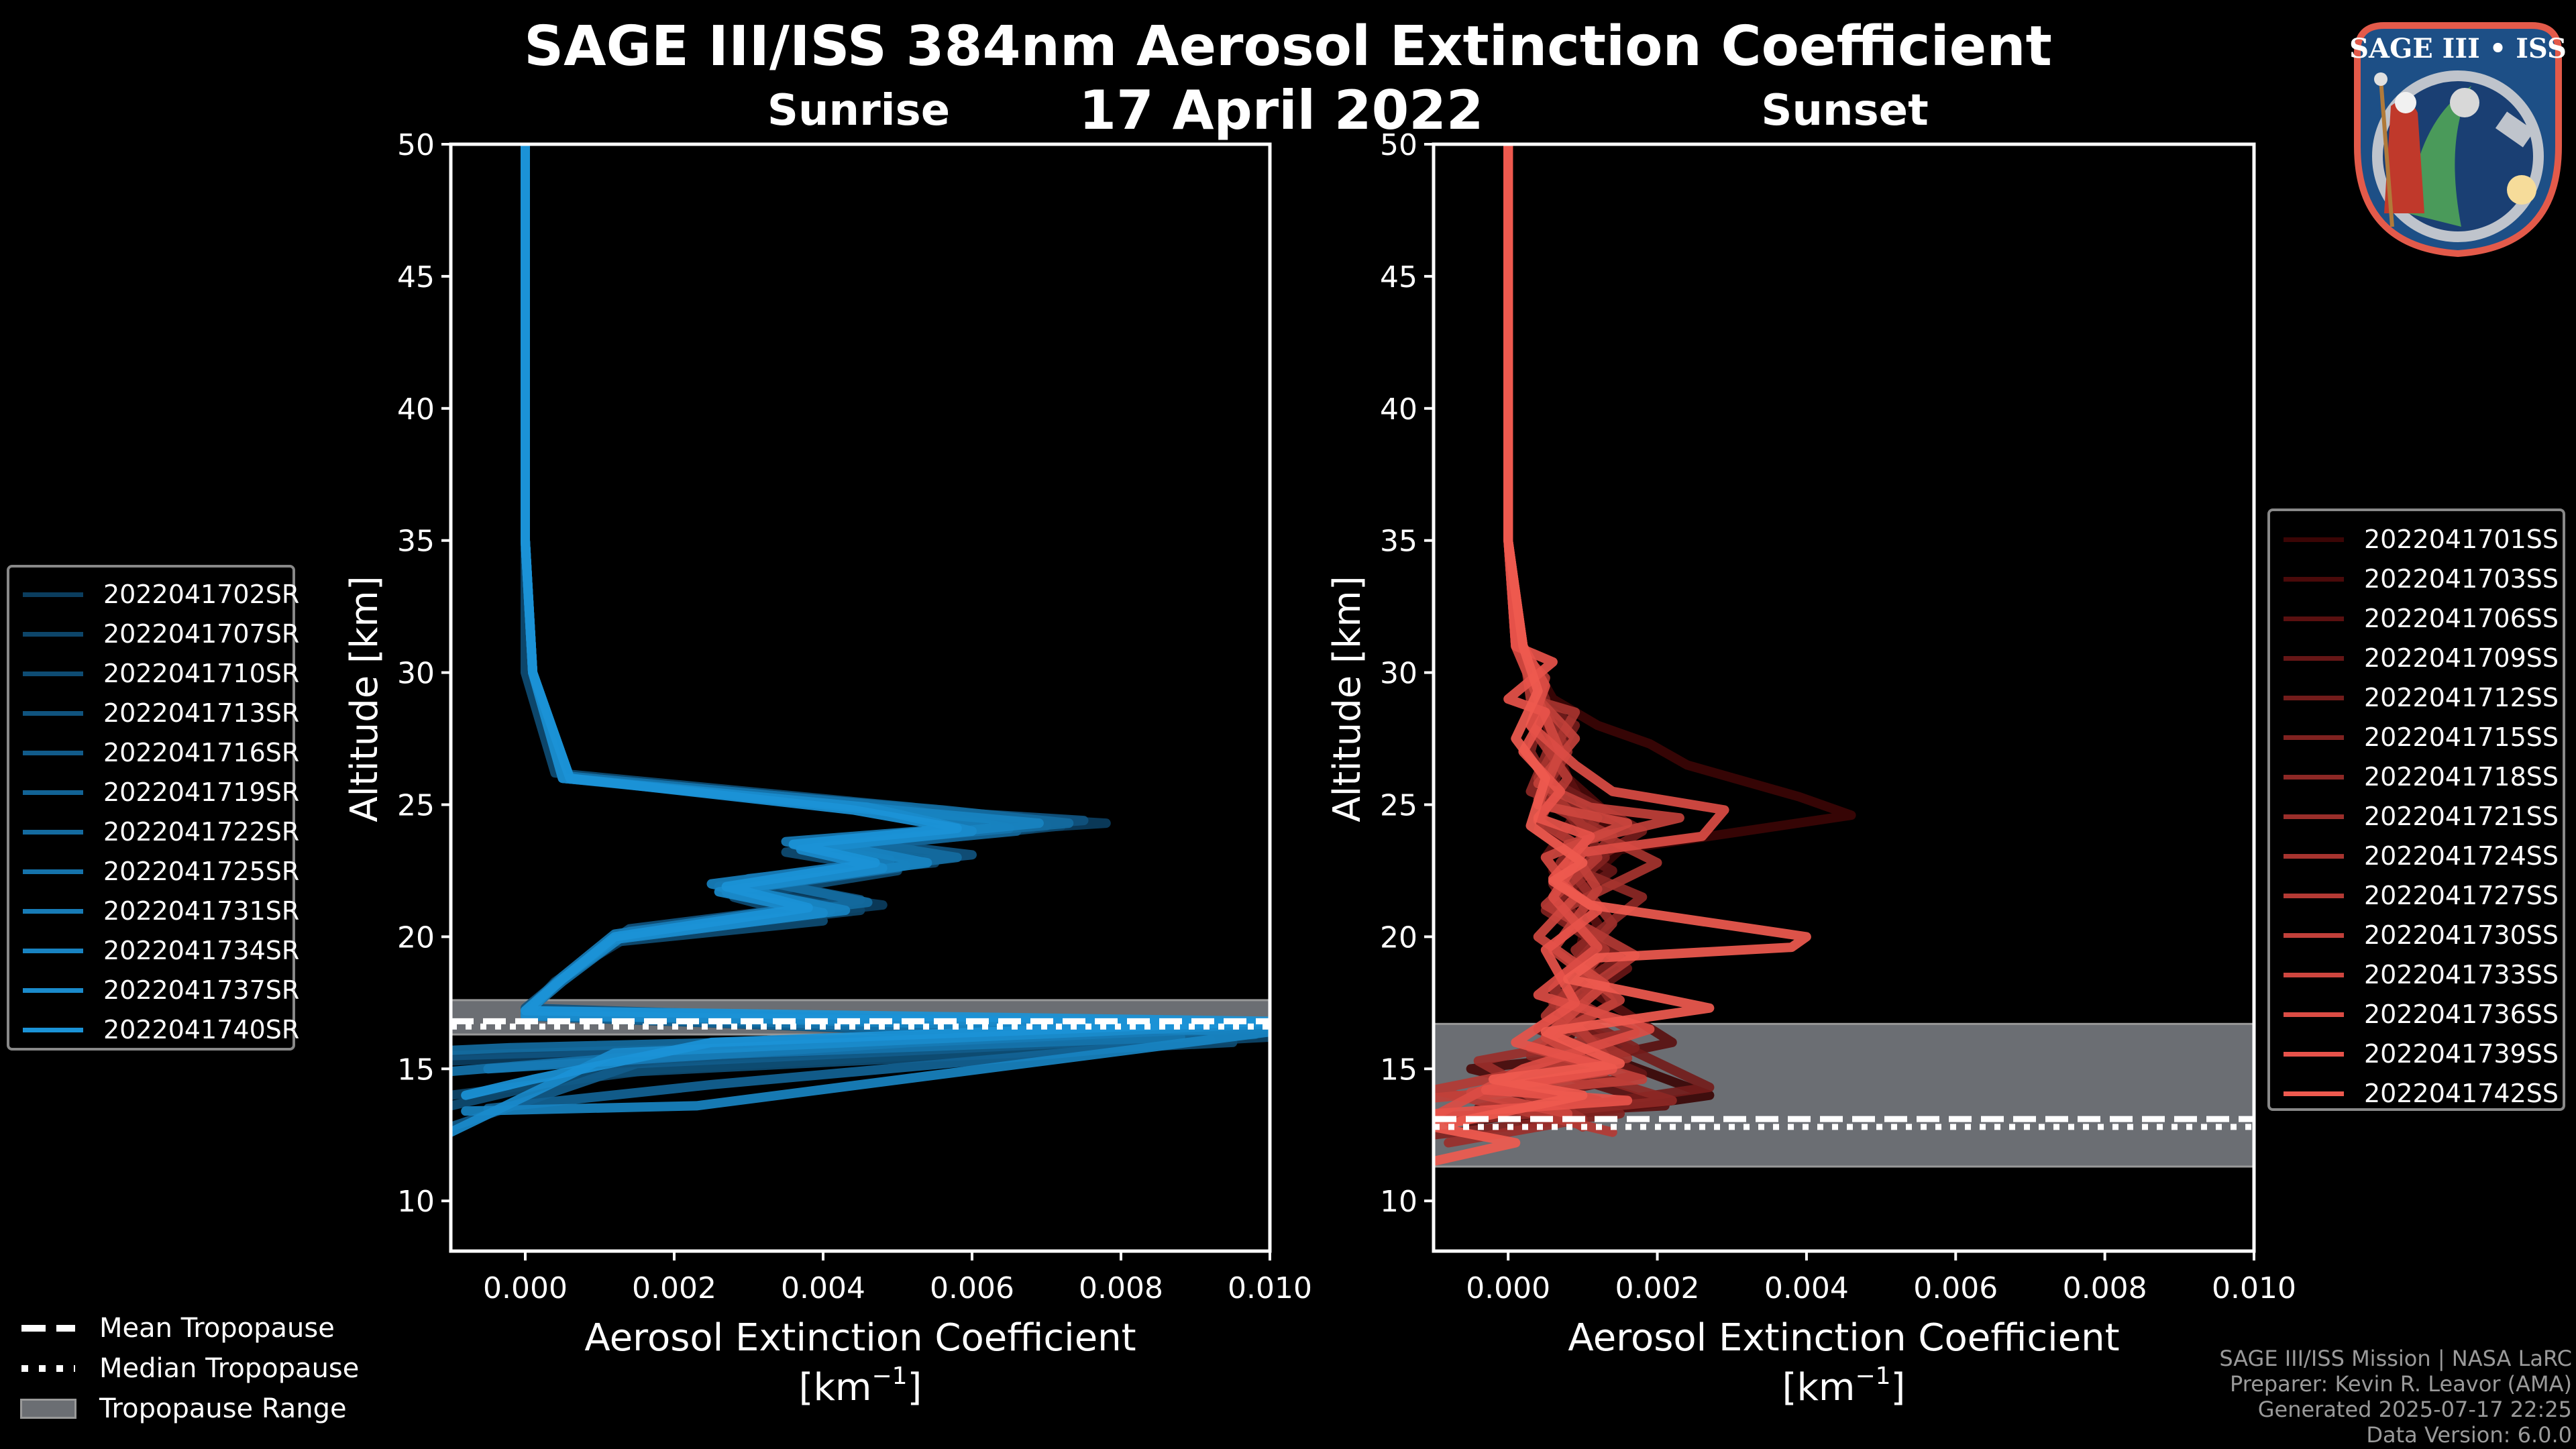 The height and width of the screenshot is (1449, 2576). Describe the element at coordinates (223, 1408) in the screenshot. I see `legend-range-label: Tropopause Range` at that location.